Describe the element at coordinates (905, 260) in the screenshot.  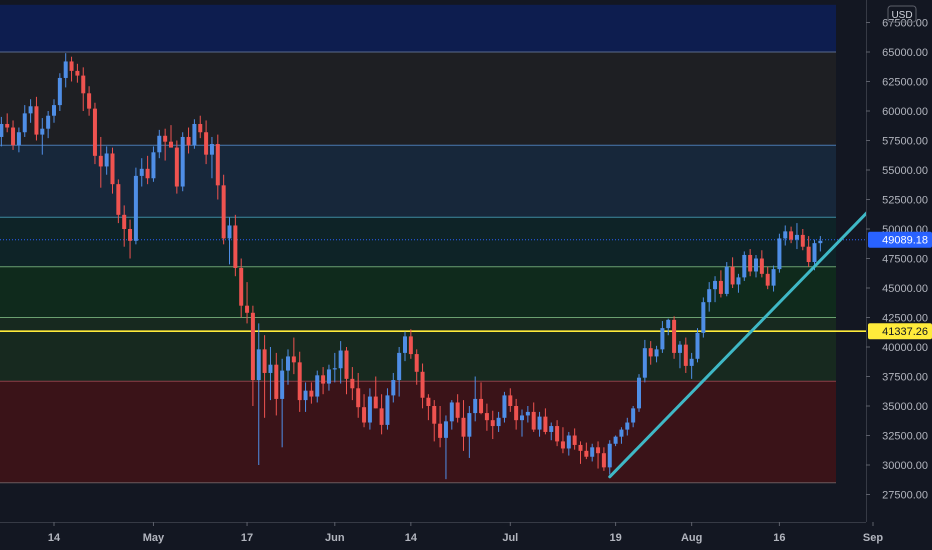
I see `price-tick-label: 47500.00` at that location.